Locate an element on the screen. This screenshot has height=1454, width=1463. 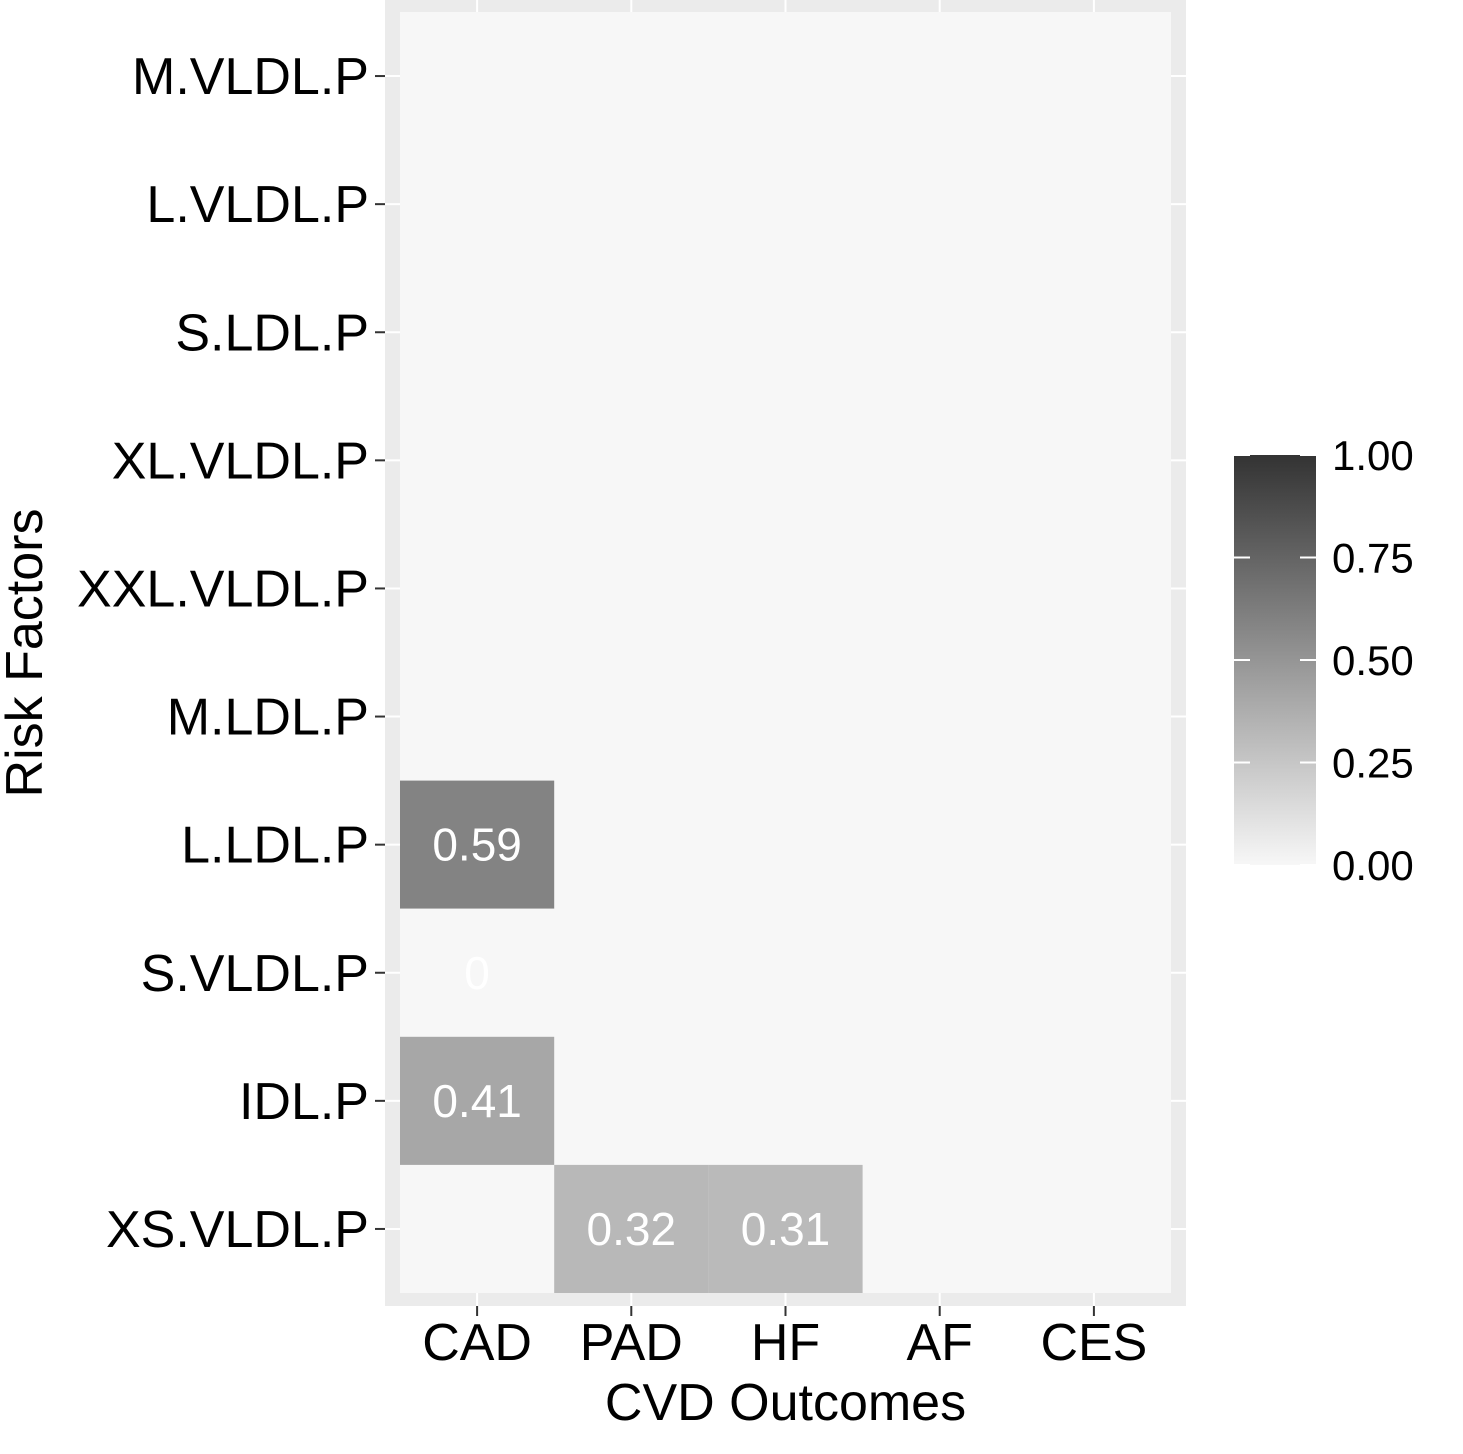
cell-label-cad-idl-p: 0.41 is located at coordinates (477, 1101).